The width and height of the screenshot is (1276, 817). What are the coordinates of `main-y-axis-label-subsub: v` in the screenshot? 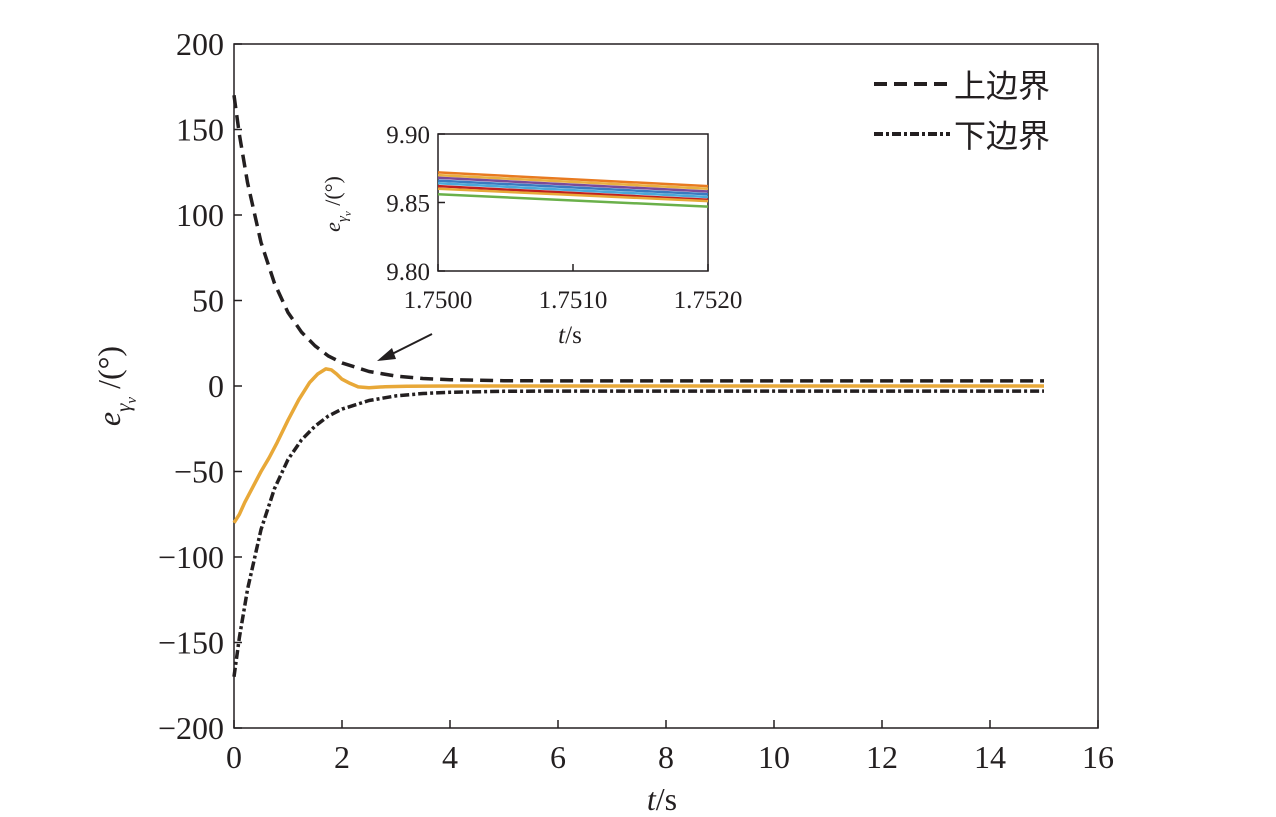 It's located at (132, 400).